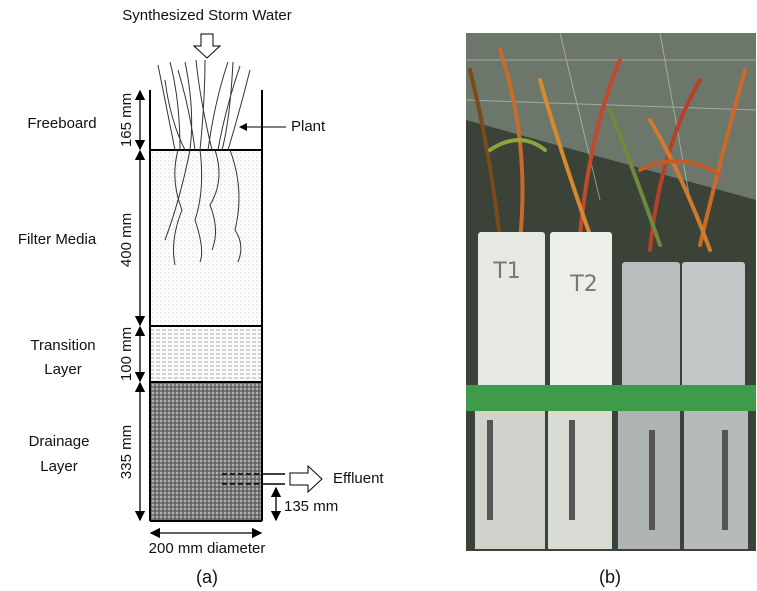 The height and width of the screenshot is (591, 757). I want to click on transition-layer, so click(206, 354).